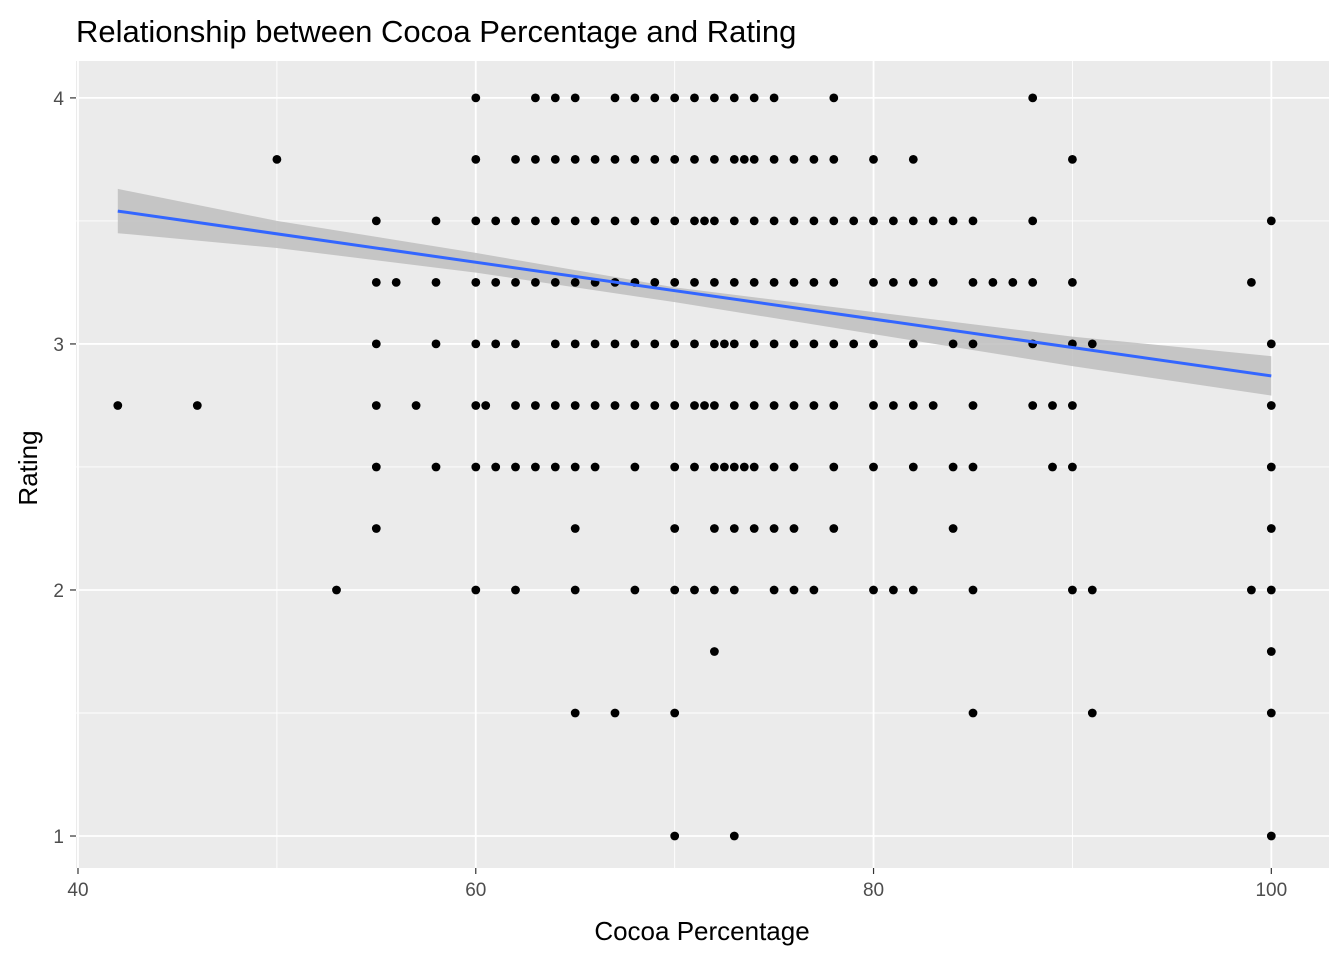 The height and width of the screenshot is (960, 1344). Describe the element at coordinates (28, 467) in the screenshot. I see `y-axis-title: Rating` at that location.